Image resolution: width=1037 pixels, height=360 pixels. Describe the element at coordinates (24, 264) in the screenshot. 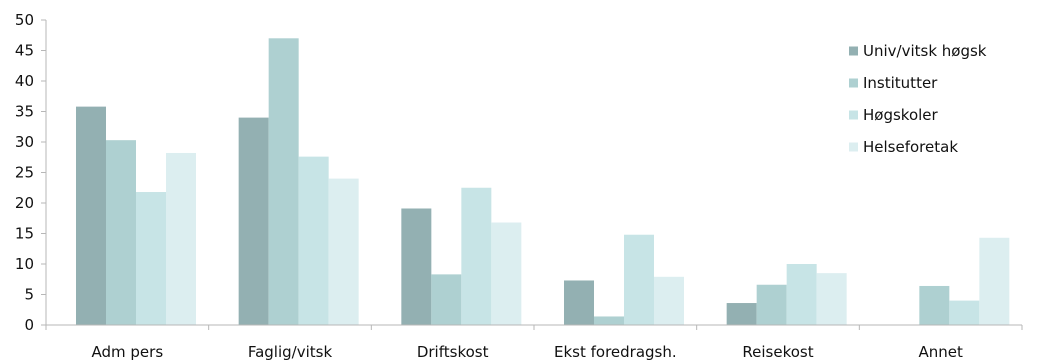

I see `y-tick-label: 10` at that location.